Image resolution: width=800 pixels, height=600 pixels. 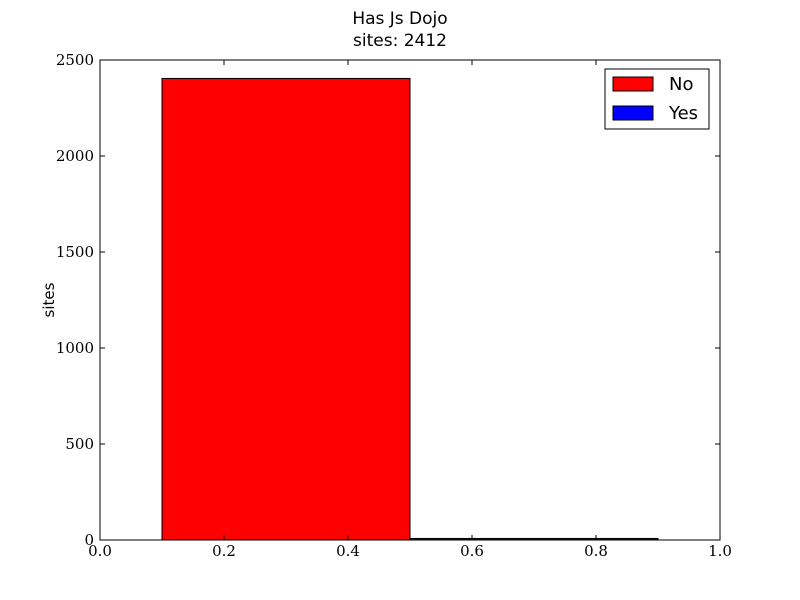 What do you see at coordinates (89, 540) in the screenshot?
I see `y-tick-label: 0` at bounding box center [89, 540].